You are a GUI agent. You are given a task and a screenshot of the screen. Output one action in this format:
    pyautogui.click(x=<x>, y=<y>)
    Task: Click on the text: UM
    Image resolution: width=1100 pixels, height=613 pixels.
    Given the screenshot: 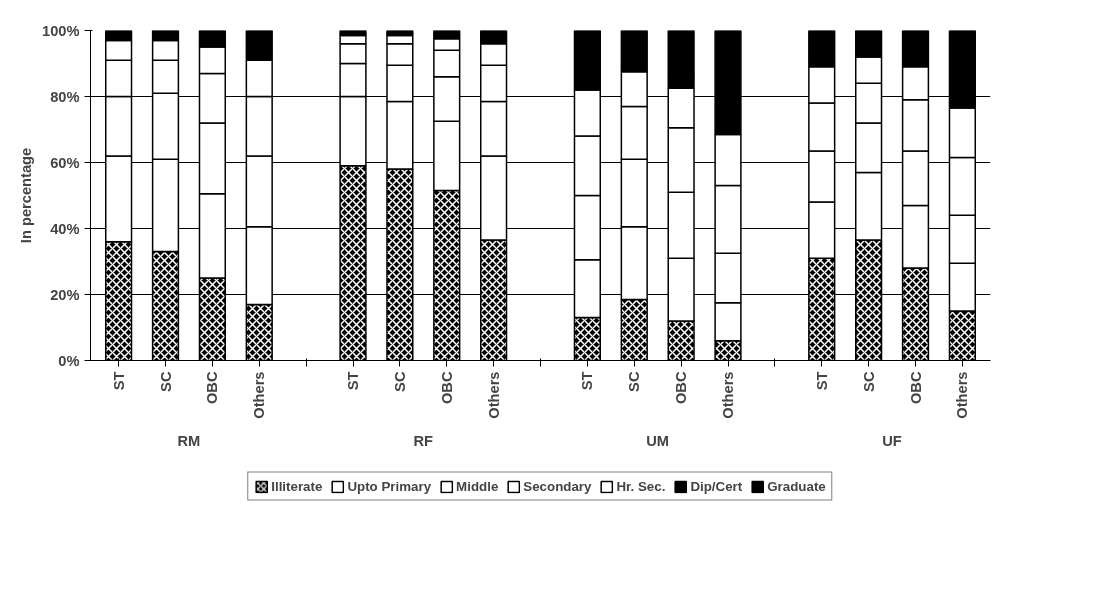 What is the action you would take?
    pyautogui.click(x=658, y=440)
    